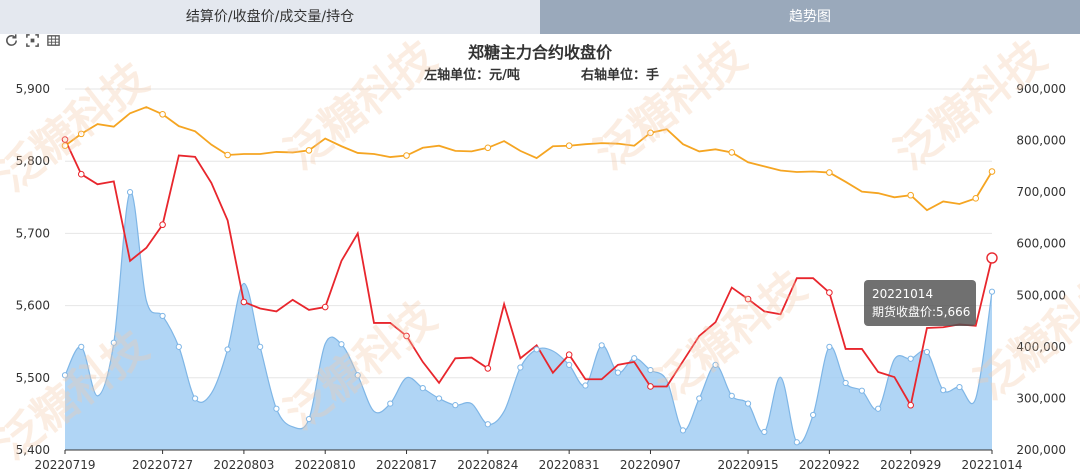 The image size is (1080, 475). Describe the element at coordinates (33, 450) in the screenshot. I see `y-left-tick-label: 5,400` at that location.